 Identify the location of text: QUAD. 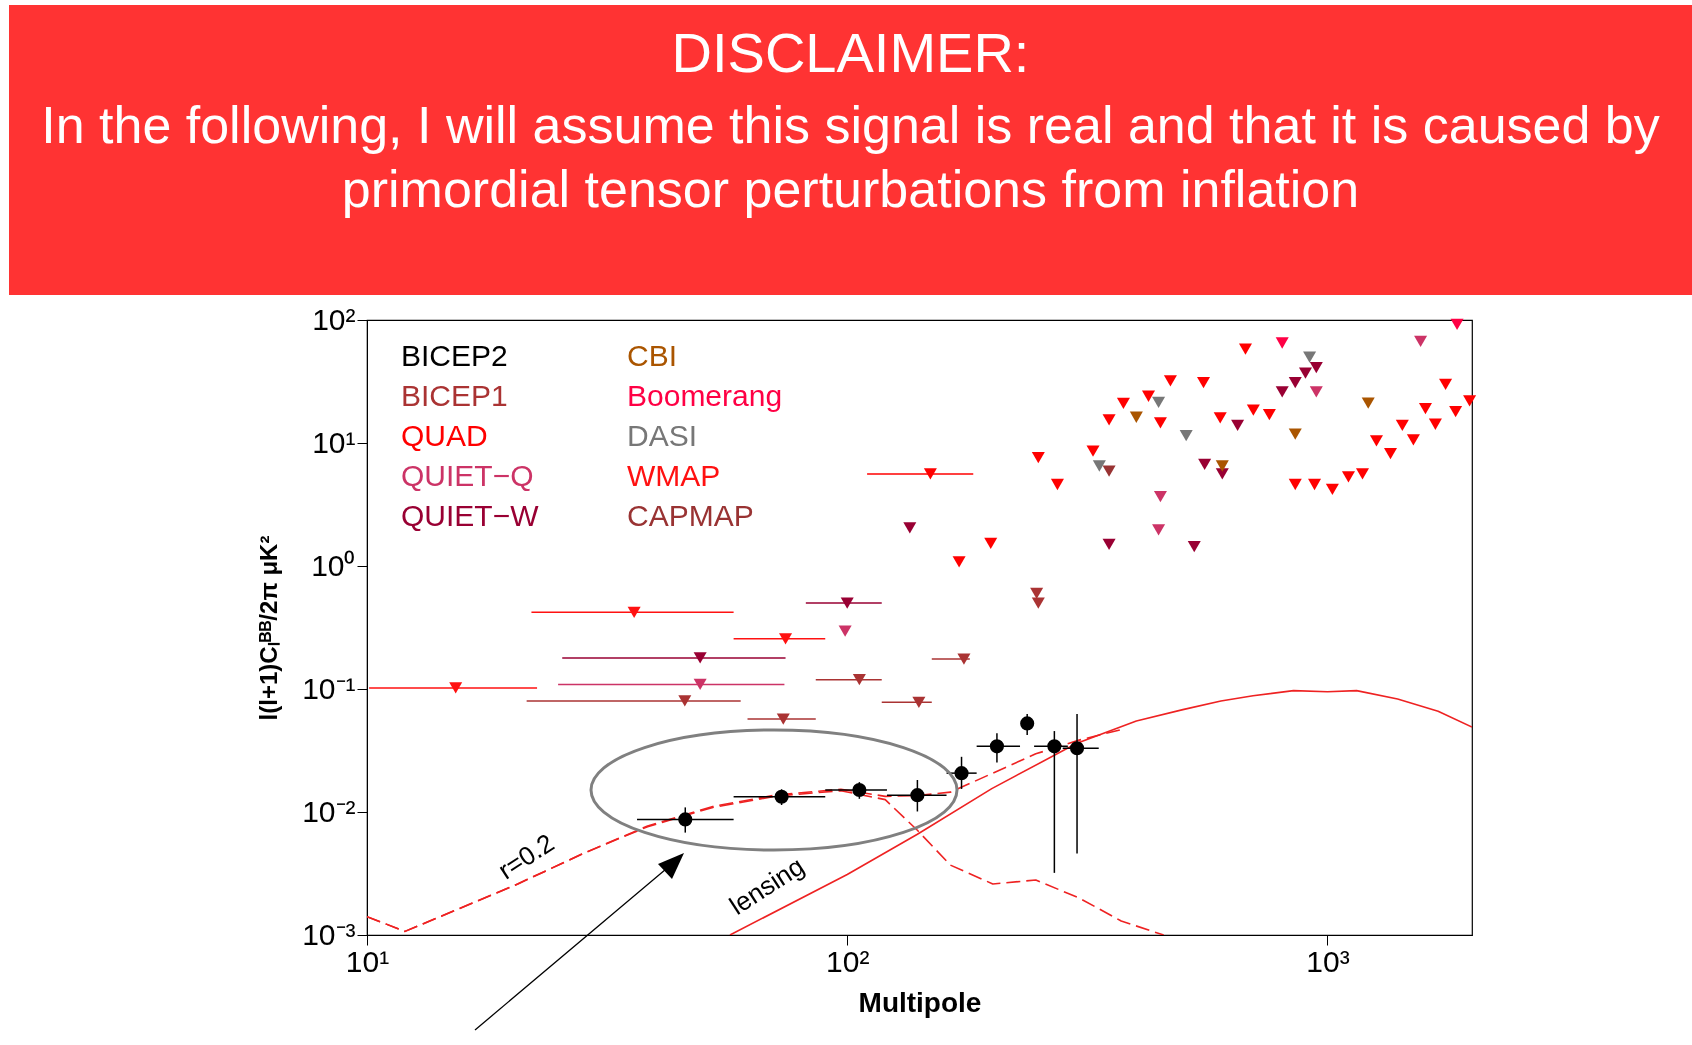
(444, 435).